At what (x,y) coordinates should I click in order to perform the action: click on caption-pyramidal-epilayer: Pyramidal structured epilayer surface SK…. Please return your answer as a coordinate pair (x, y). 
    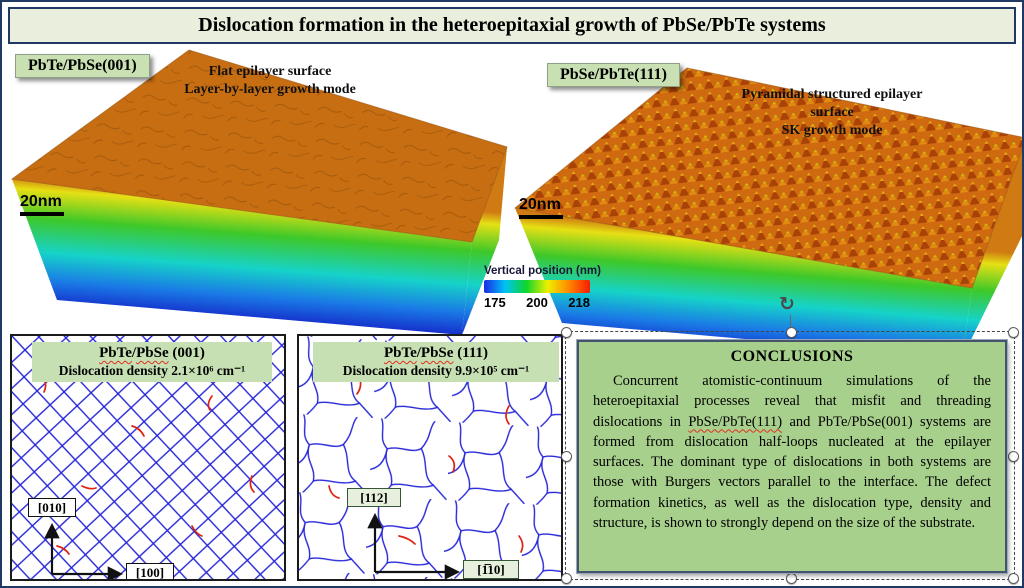
    Looking at the image, I should click on (832, 113).